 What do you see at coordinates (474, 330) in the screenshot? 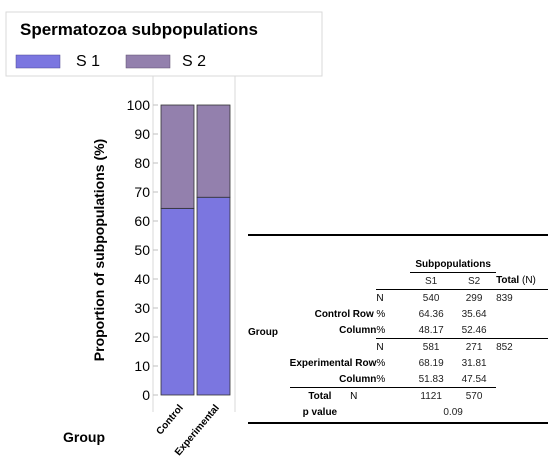
I see `control-col-s2: 52.46` at bounding box center [474, 330].